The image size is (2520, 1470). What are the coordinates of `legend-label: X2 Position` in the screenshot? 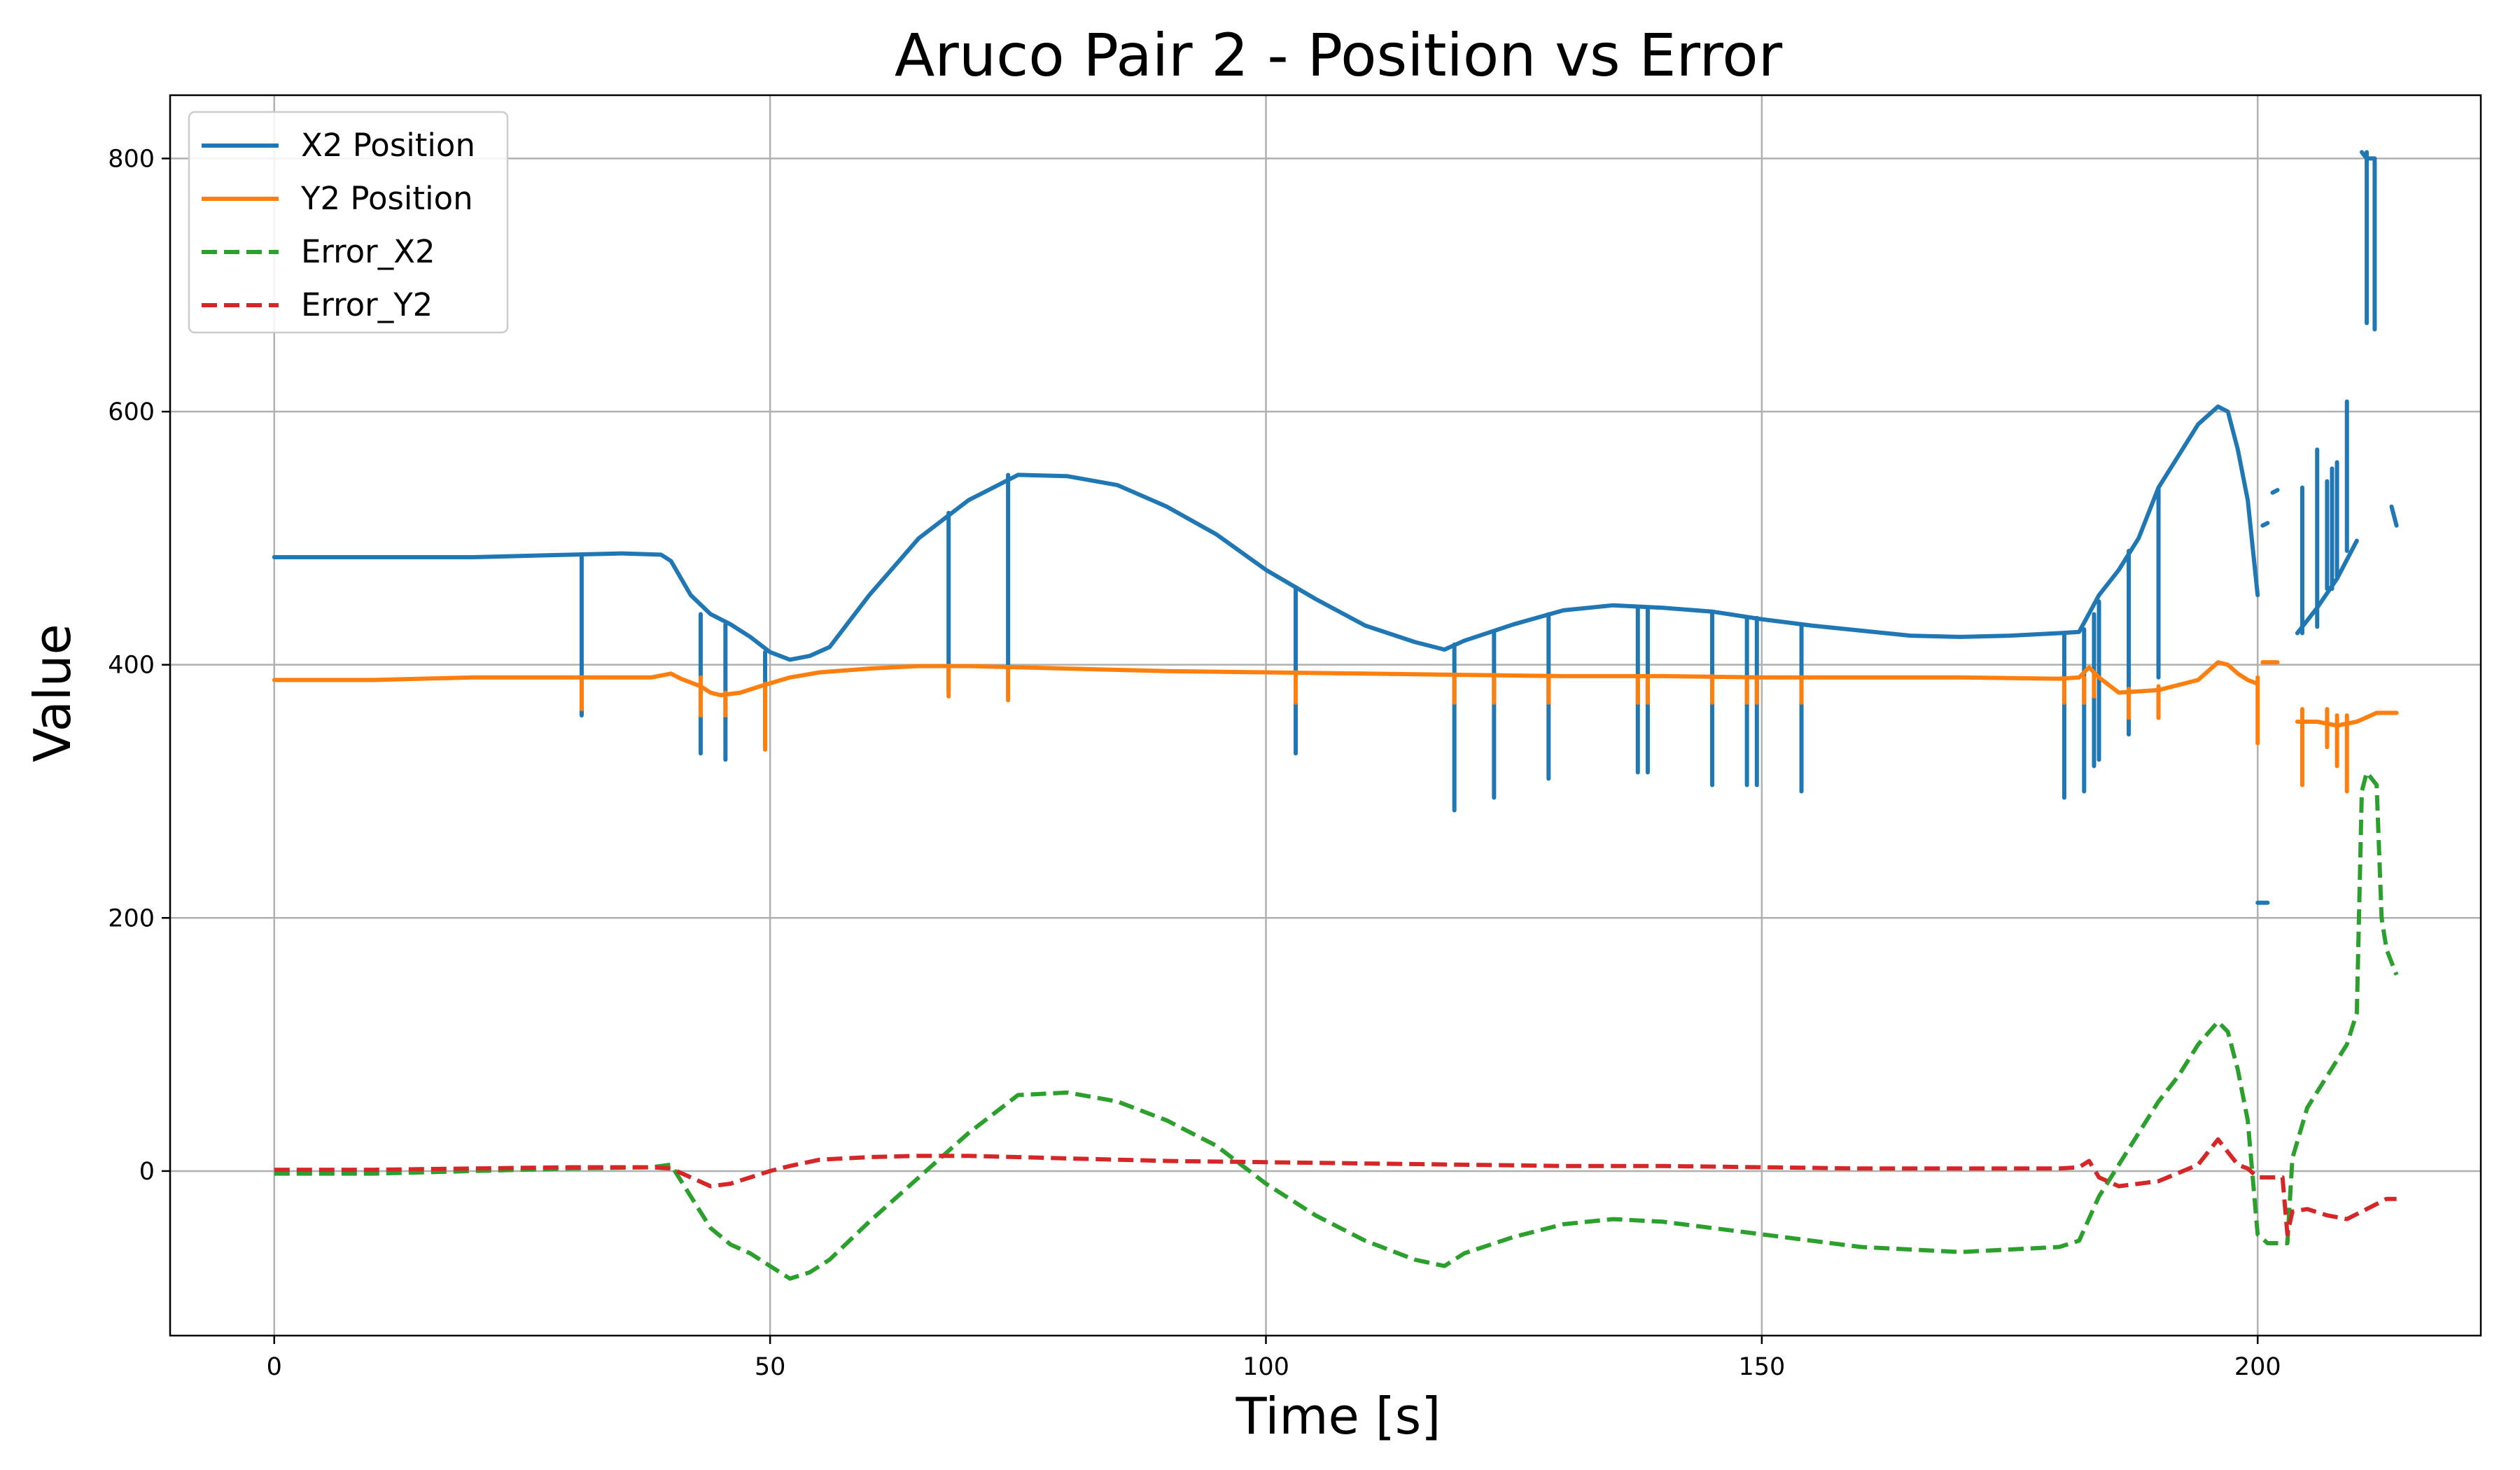 It's located at (388, 145).